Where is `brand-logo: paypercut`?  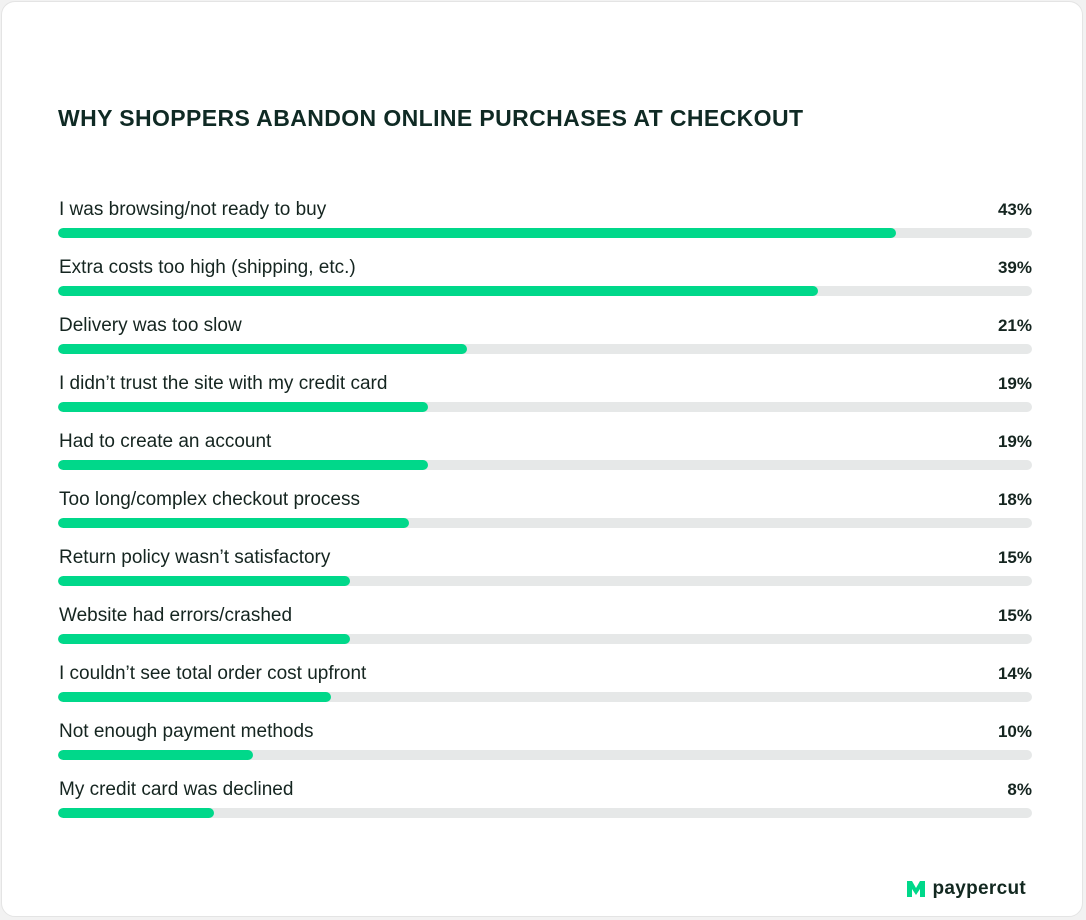
brand-logo: paypercut is located at coordinates (966, 889).